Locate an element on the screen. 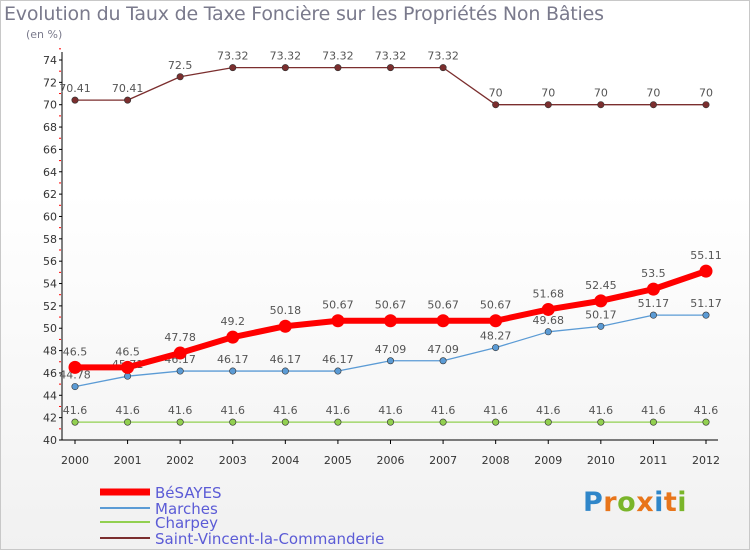  x-tick-label-2008: 2008 is located at coordinates (496, 460).